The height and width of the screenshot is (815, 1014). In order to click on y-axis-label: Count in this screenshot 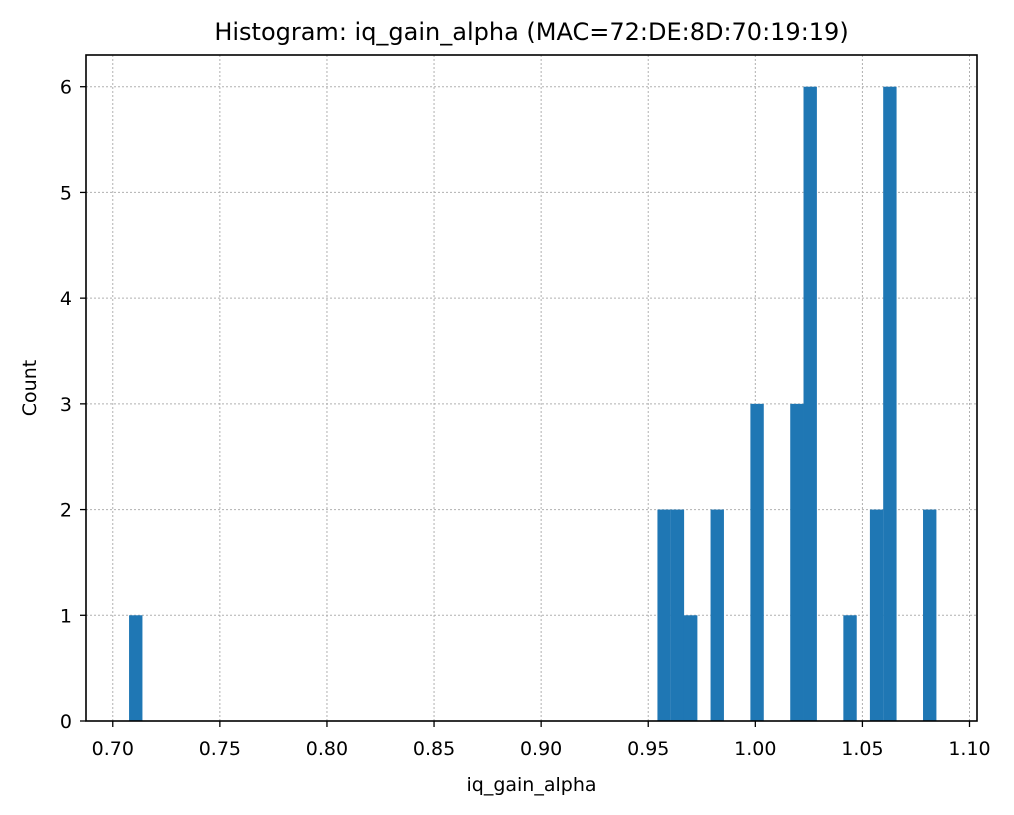, I will do `click(30, 388)`.